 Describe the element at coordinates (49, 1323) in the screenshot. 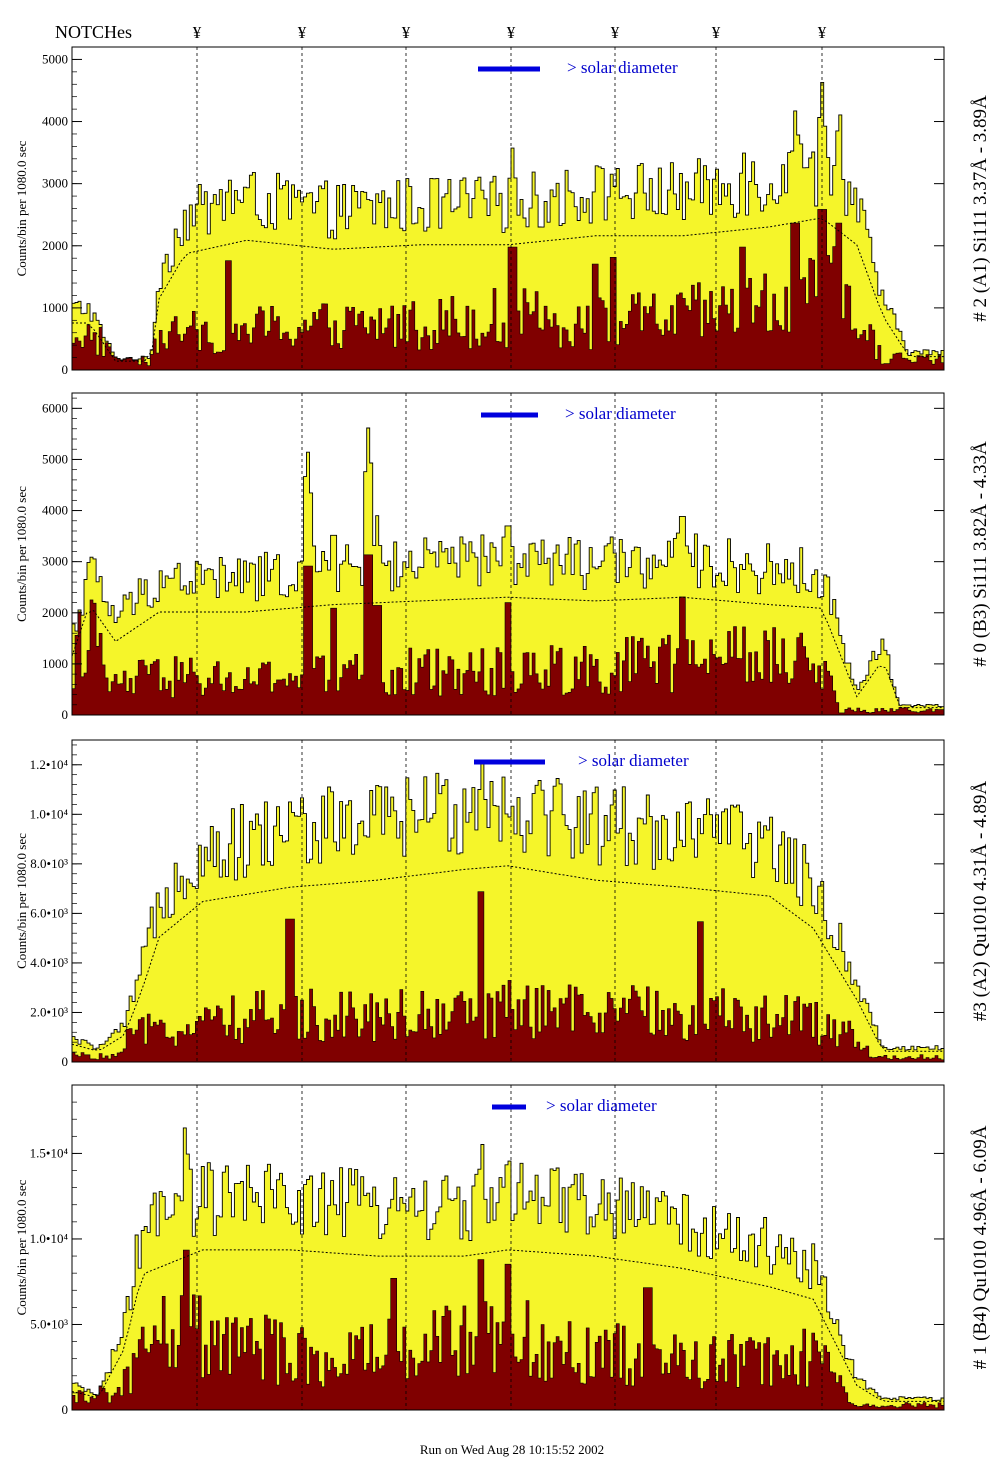

I see `y-tick-label: 5.0•10³` at that location.